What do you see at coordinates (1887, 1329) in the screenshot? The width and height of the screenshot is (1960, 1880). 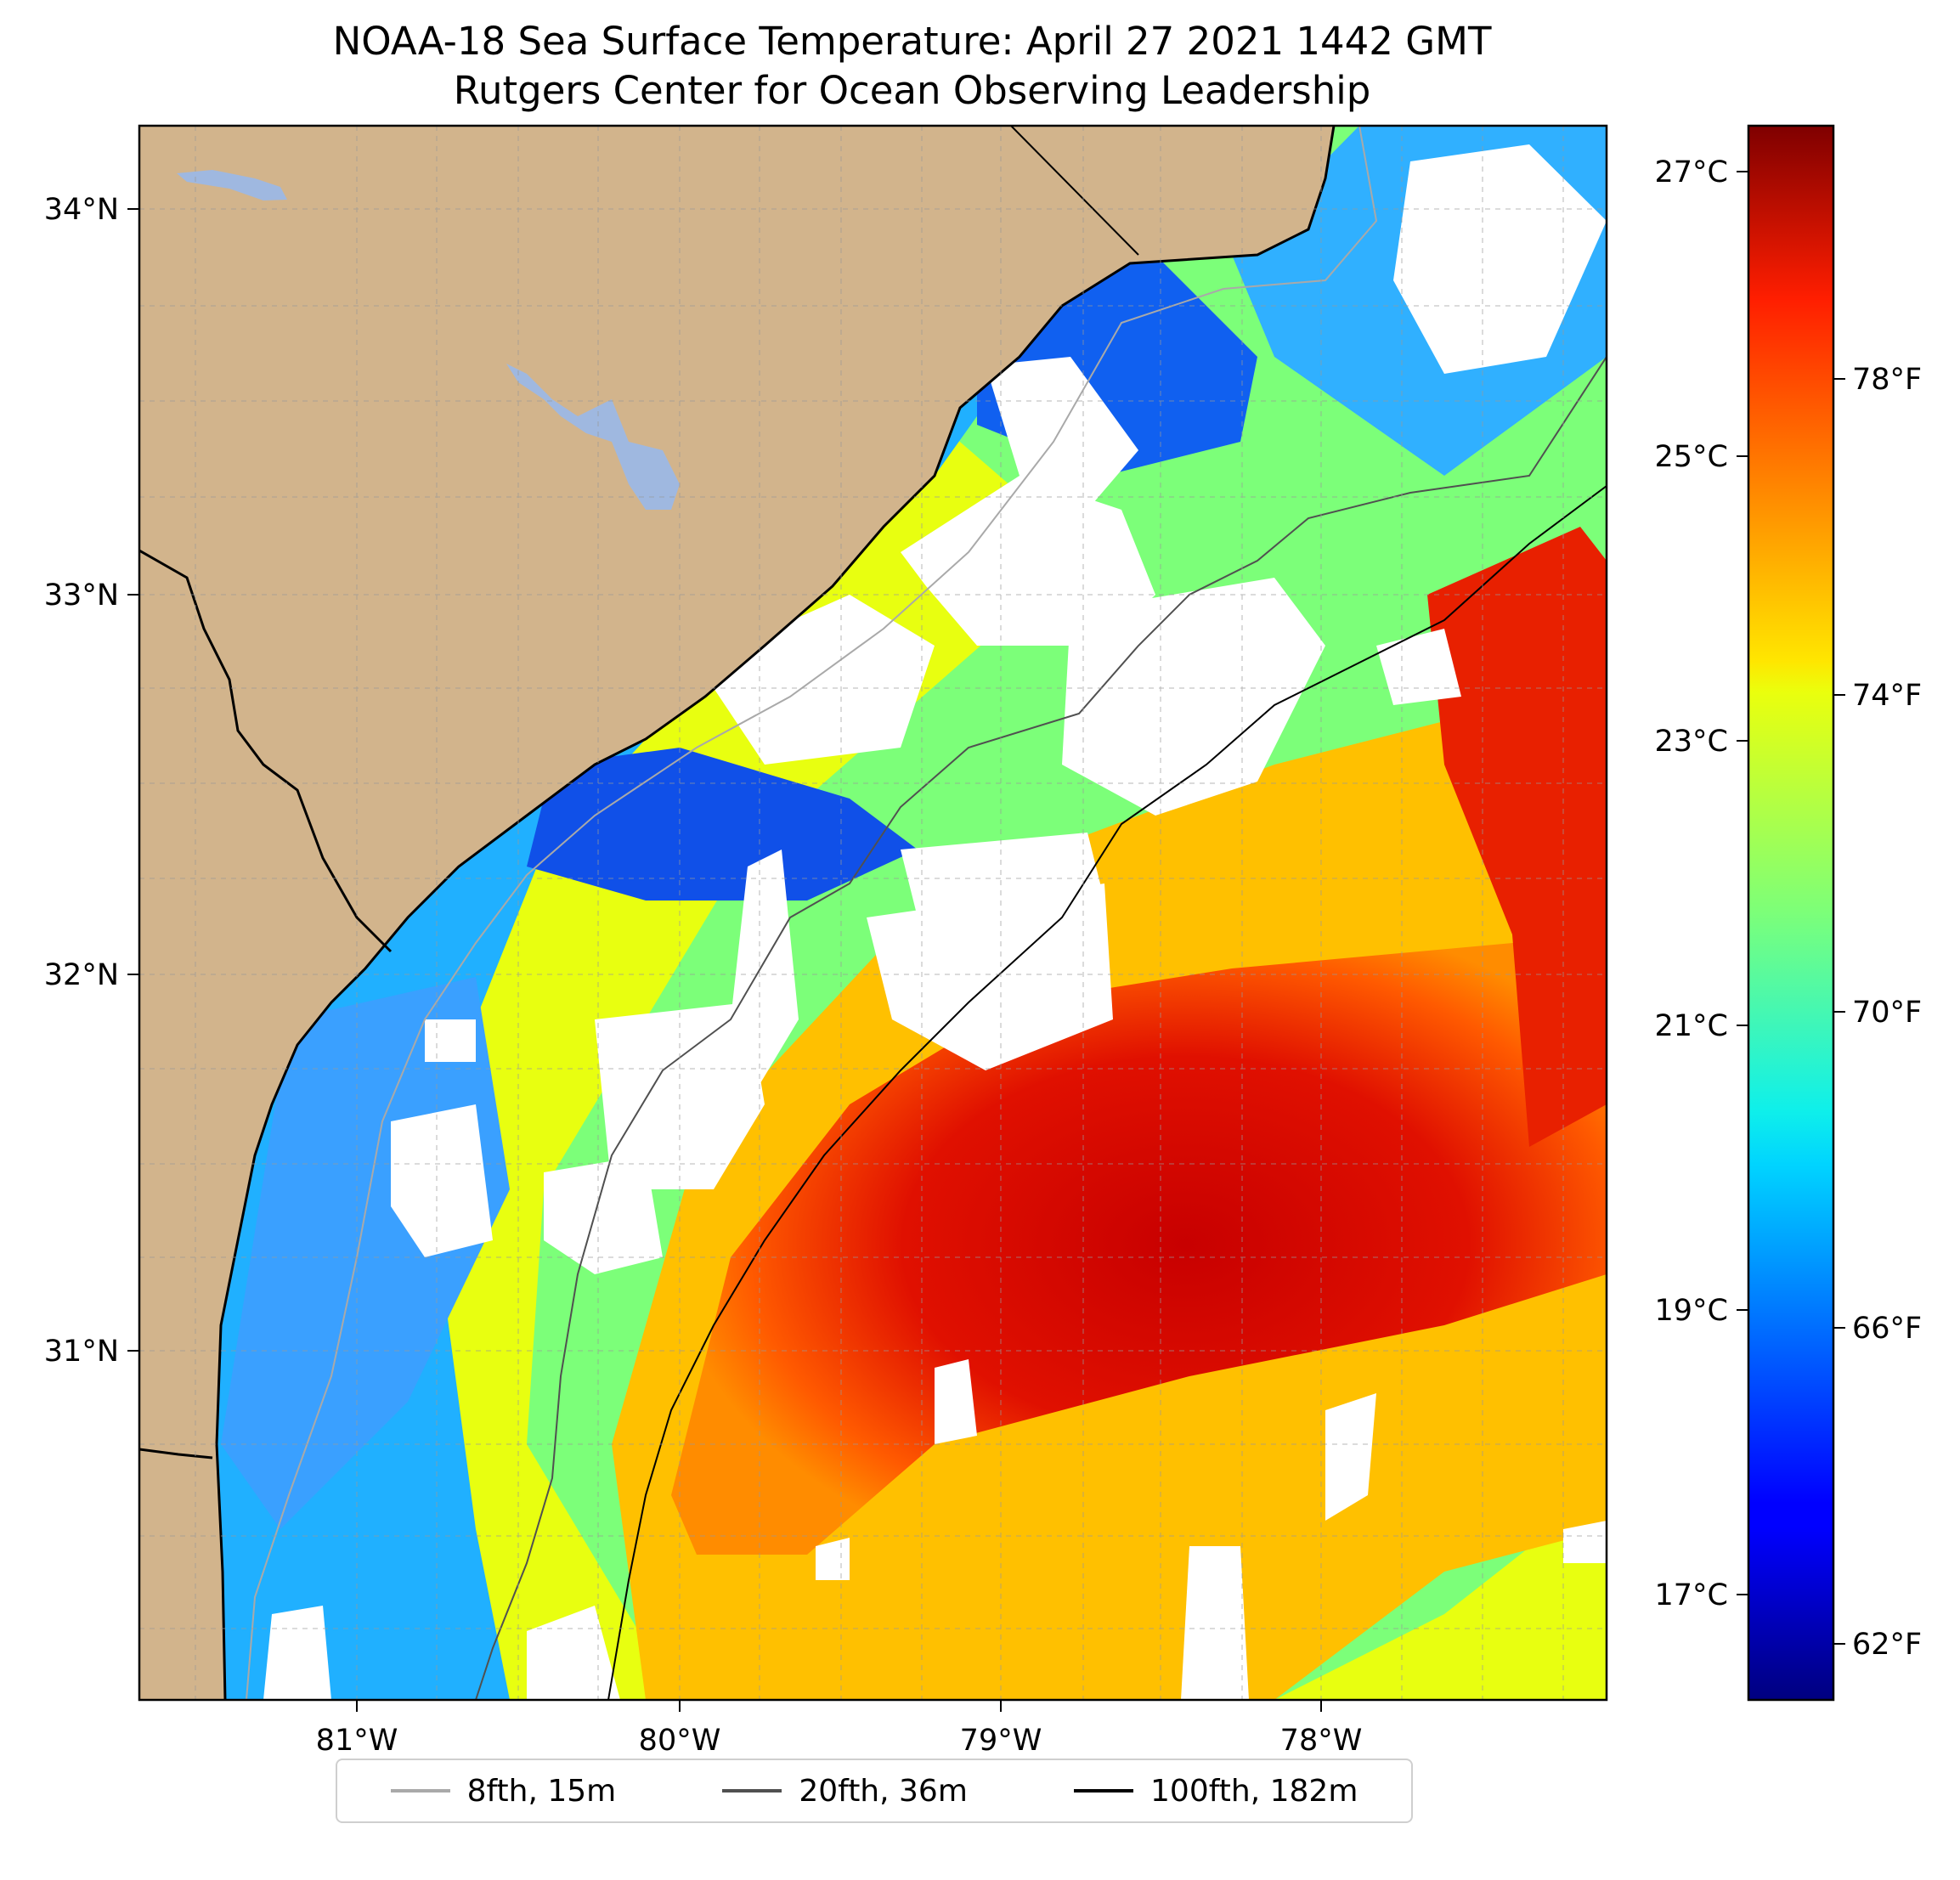 I see `colorbar-fahrenheit-label: 66°F` at bounding box center [1887, 1329].